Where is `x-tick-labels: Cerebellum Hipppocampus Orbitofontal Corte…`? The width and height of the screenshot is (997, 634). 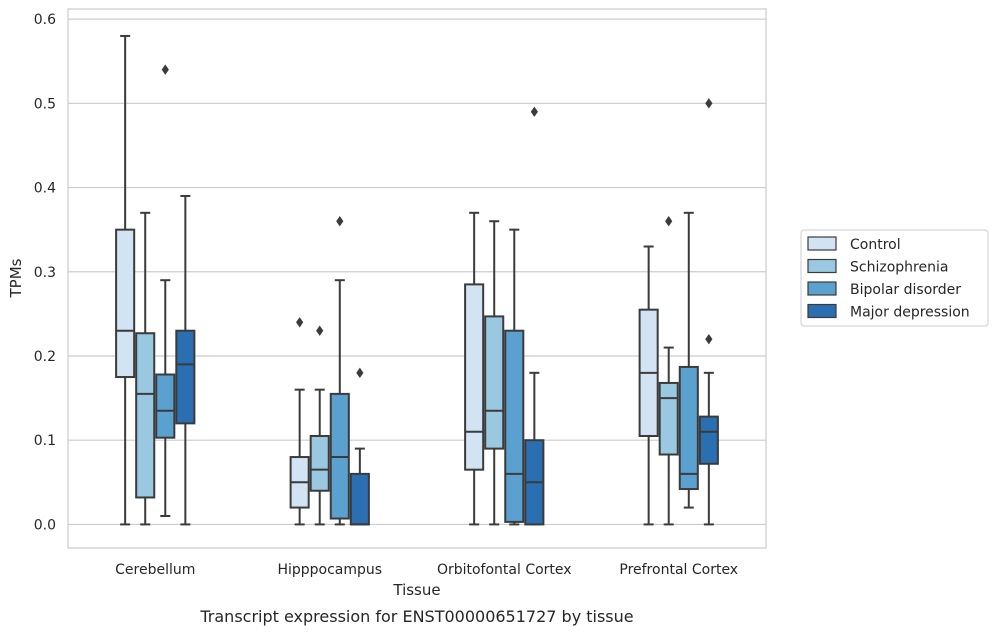
x-tick-labels: Cerebellum Hipppocampus Orbitofontal Corte… is located at coordinates (426, 570).